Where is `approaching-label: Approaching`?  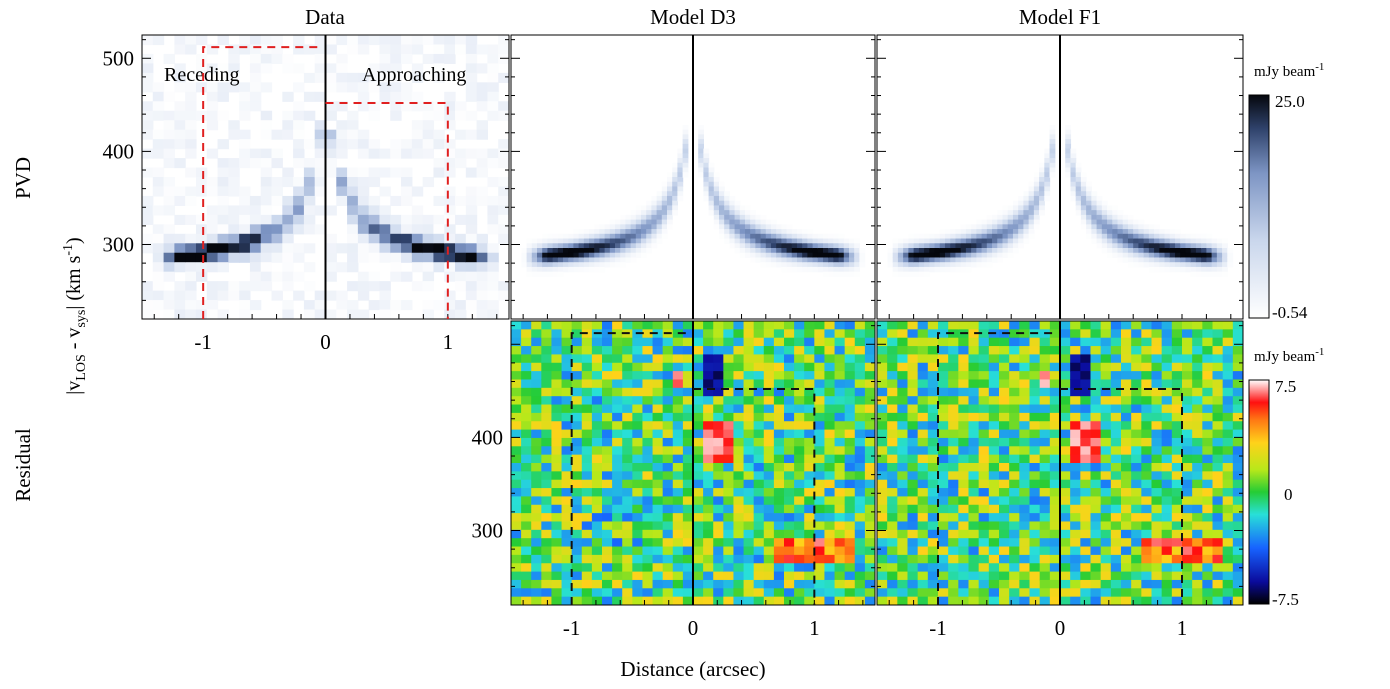
approaching-label: Approaching is located at coordinates (414, 75).